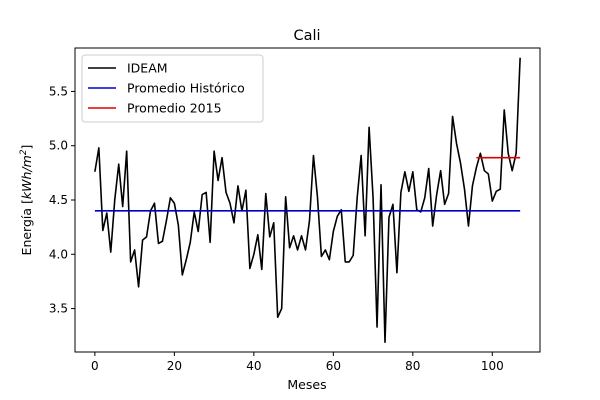 The image size is (600, 400). Describe the element at coordinates (58, 200) in the screenshot. I see `y-tick-label: 4.5` at that location.